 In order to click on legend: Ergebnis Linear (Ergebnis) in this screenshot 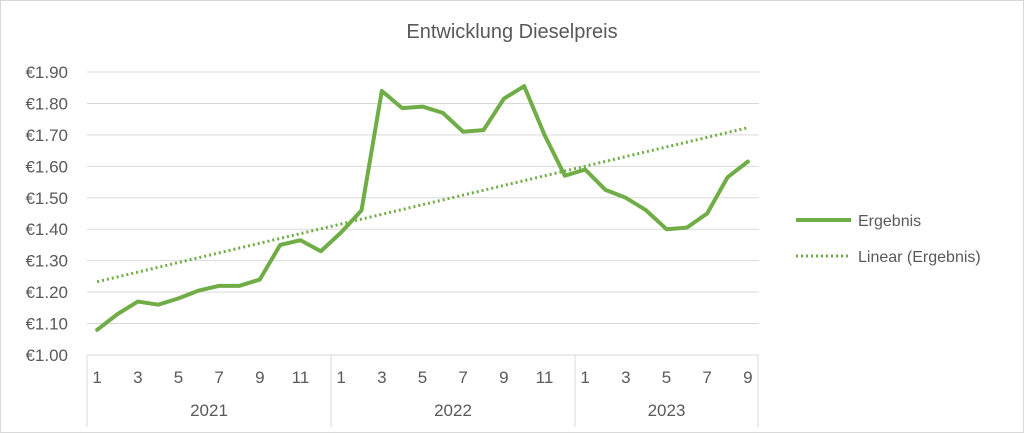, I will do `click(888, 239)`.